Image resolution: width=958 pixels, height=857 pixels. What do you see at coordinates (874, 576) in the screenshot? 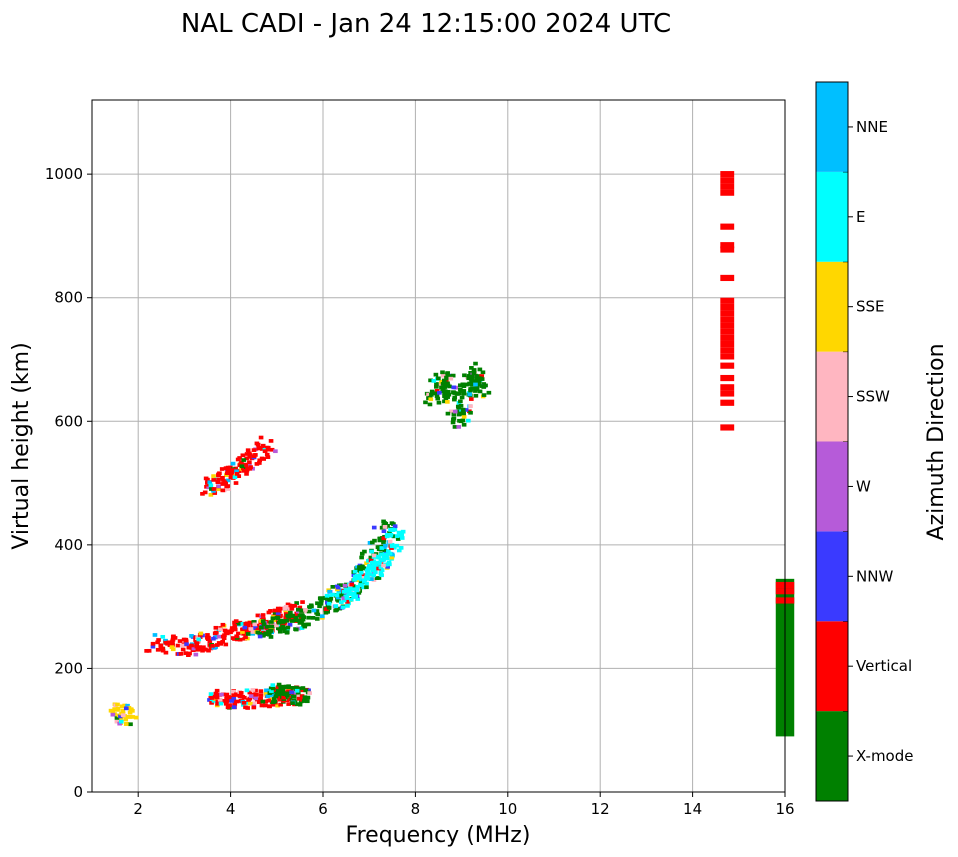
I see `colorbar-tick-label: NNW` at bounding box center [874, 576].